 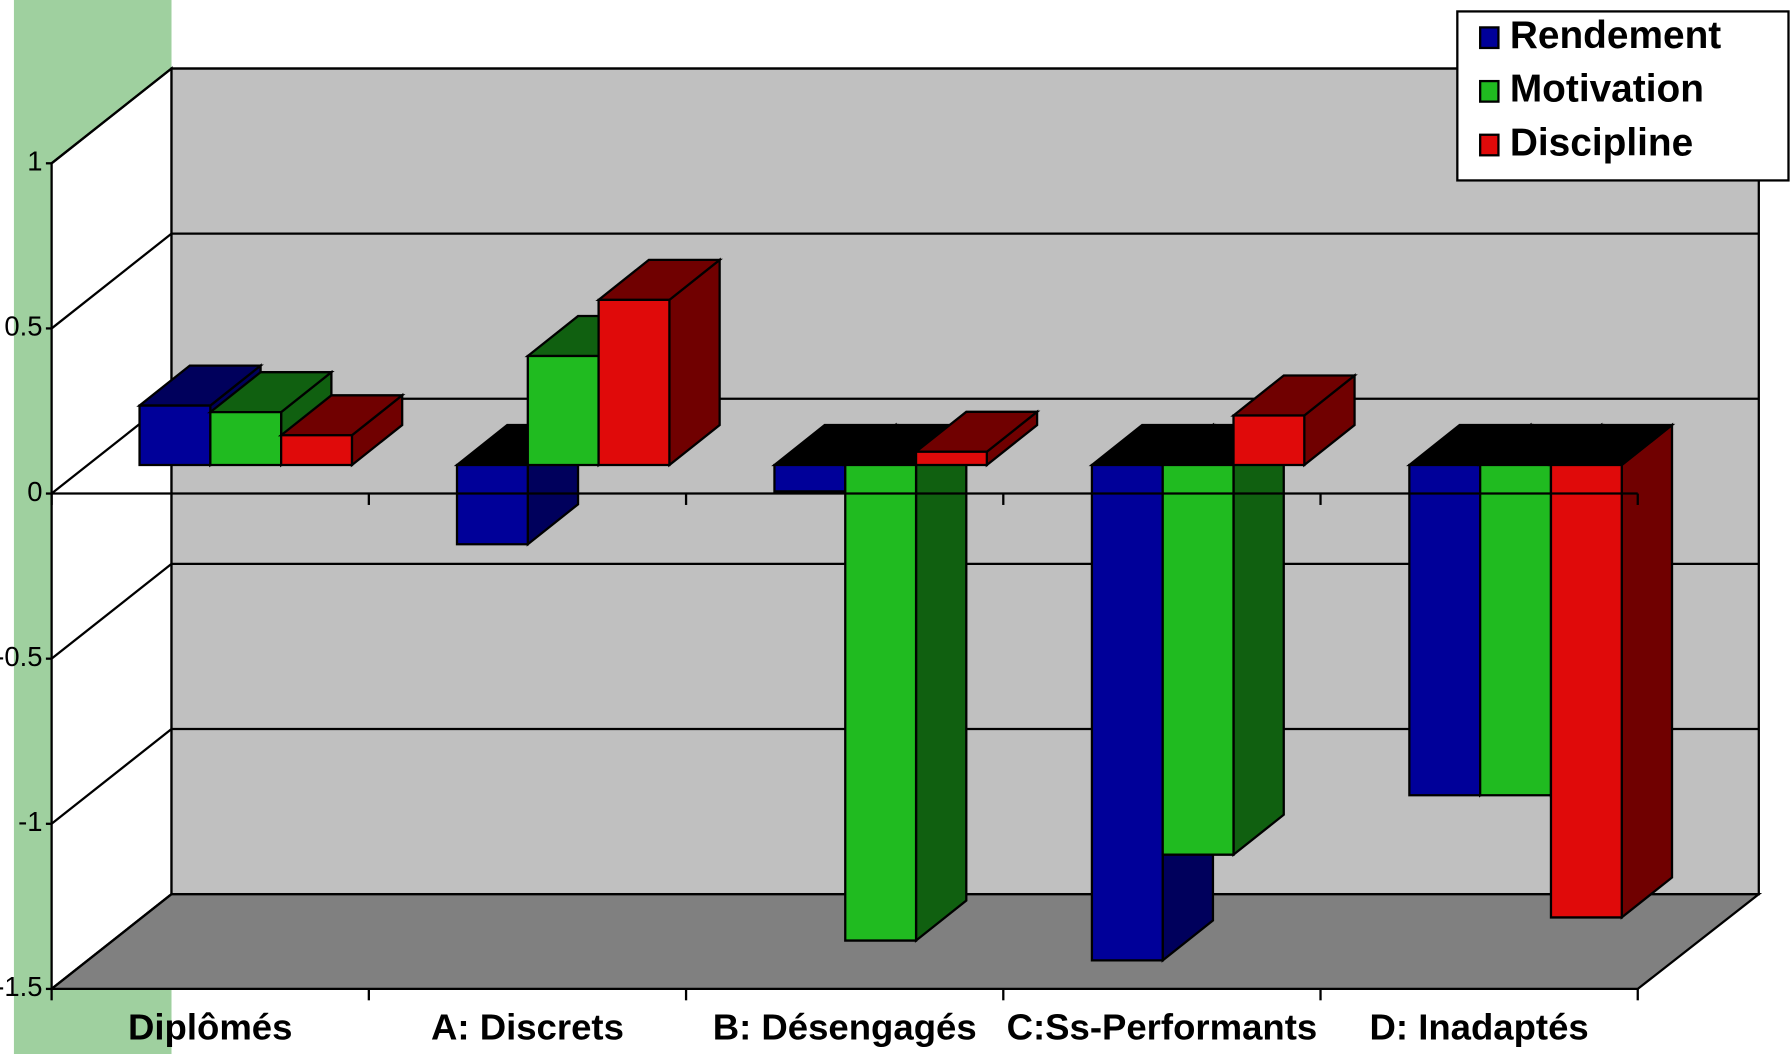 I want to click on legend-box, so click(x=1623, y=96).